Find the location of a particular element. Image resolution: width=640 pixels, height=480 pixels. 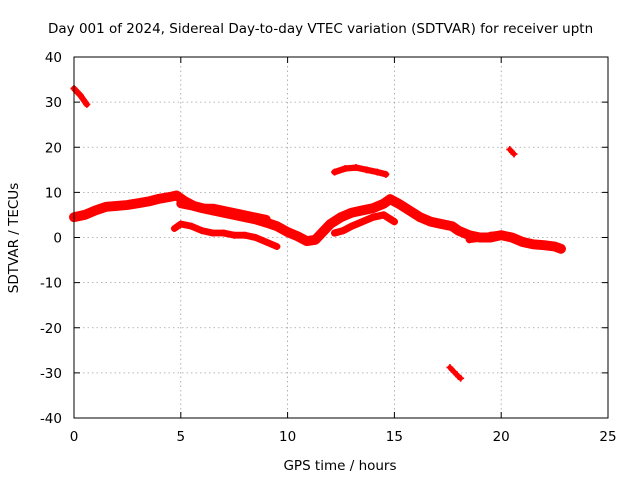

y-tick-label-0: -40 is located at coordinates (51, 419).